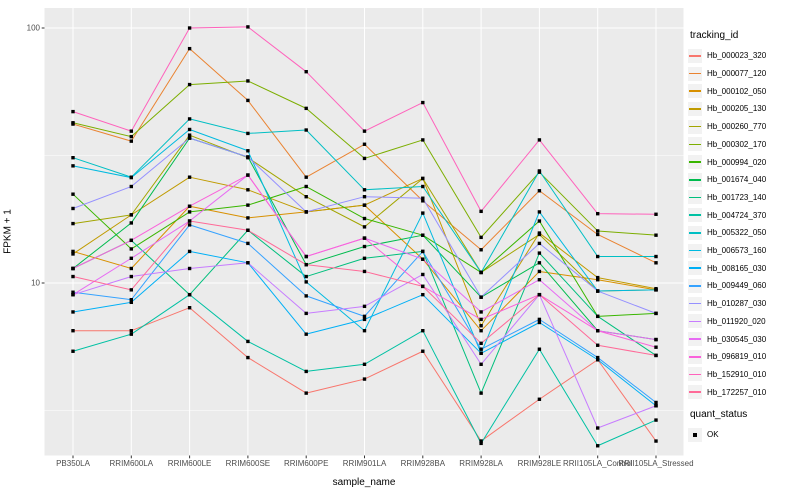  Describe the element at coordinates (736, 321) in the screenshot. I see `legend-entry-label: Hb_011920_020` at that location.